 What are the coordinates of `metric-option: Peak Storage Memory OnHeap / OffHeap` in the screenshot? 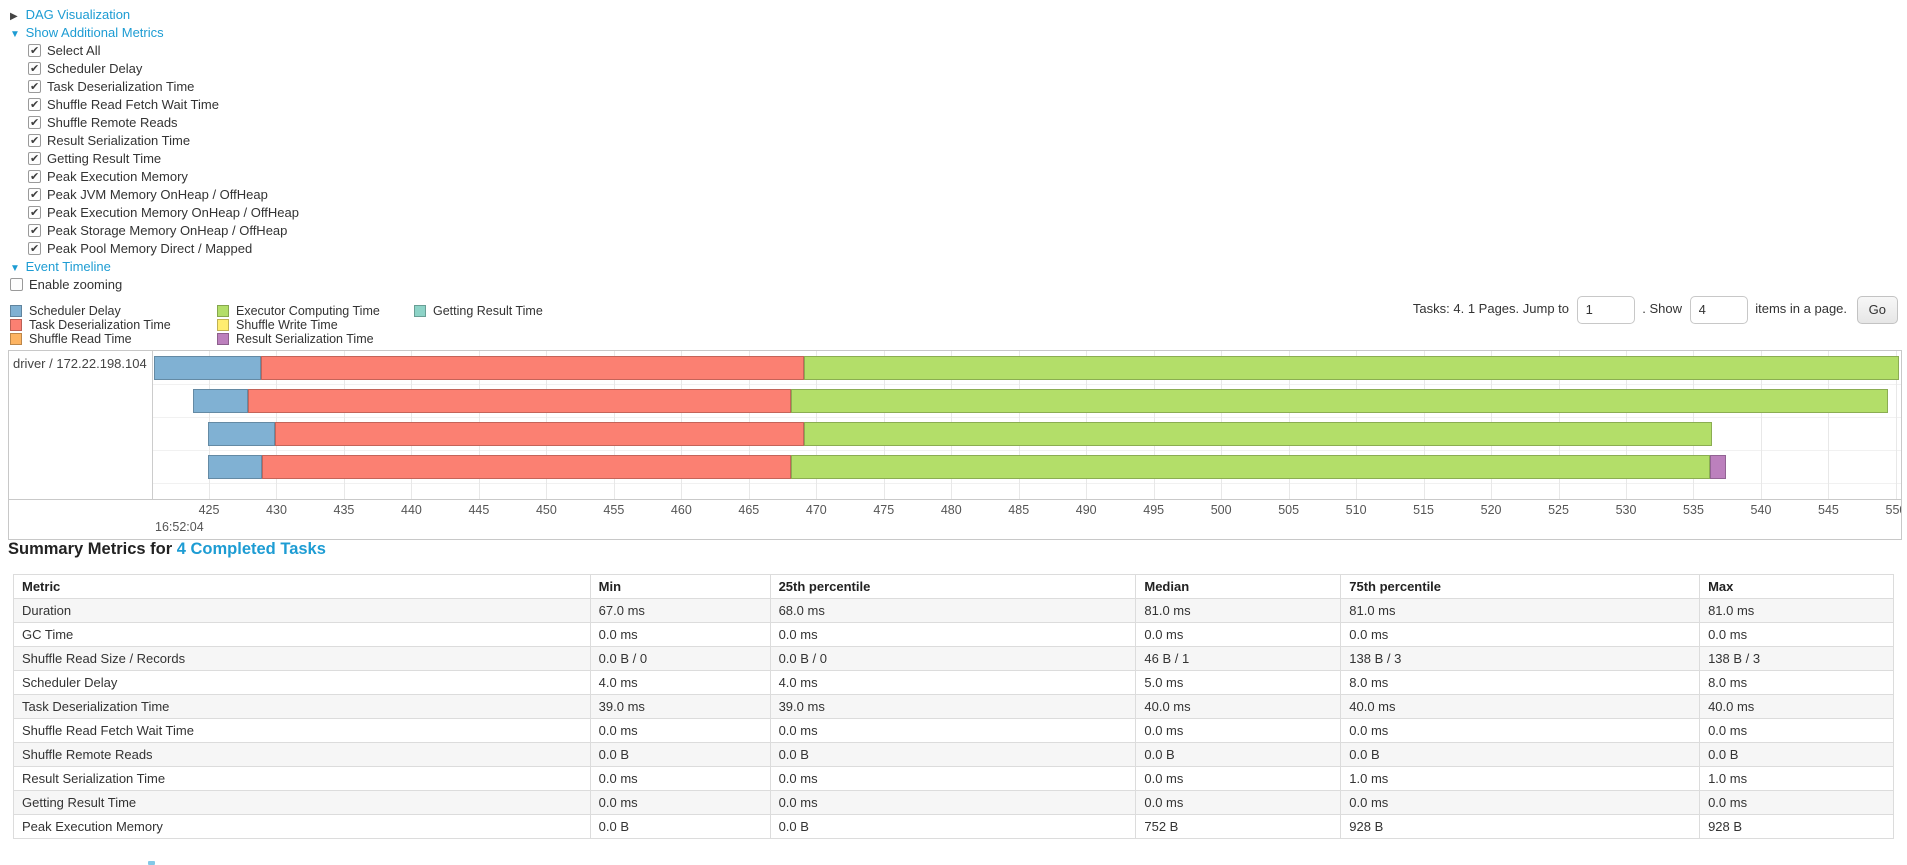 It's located at (163, 231).